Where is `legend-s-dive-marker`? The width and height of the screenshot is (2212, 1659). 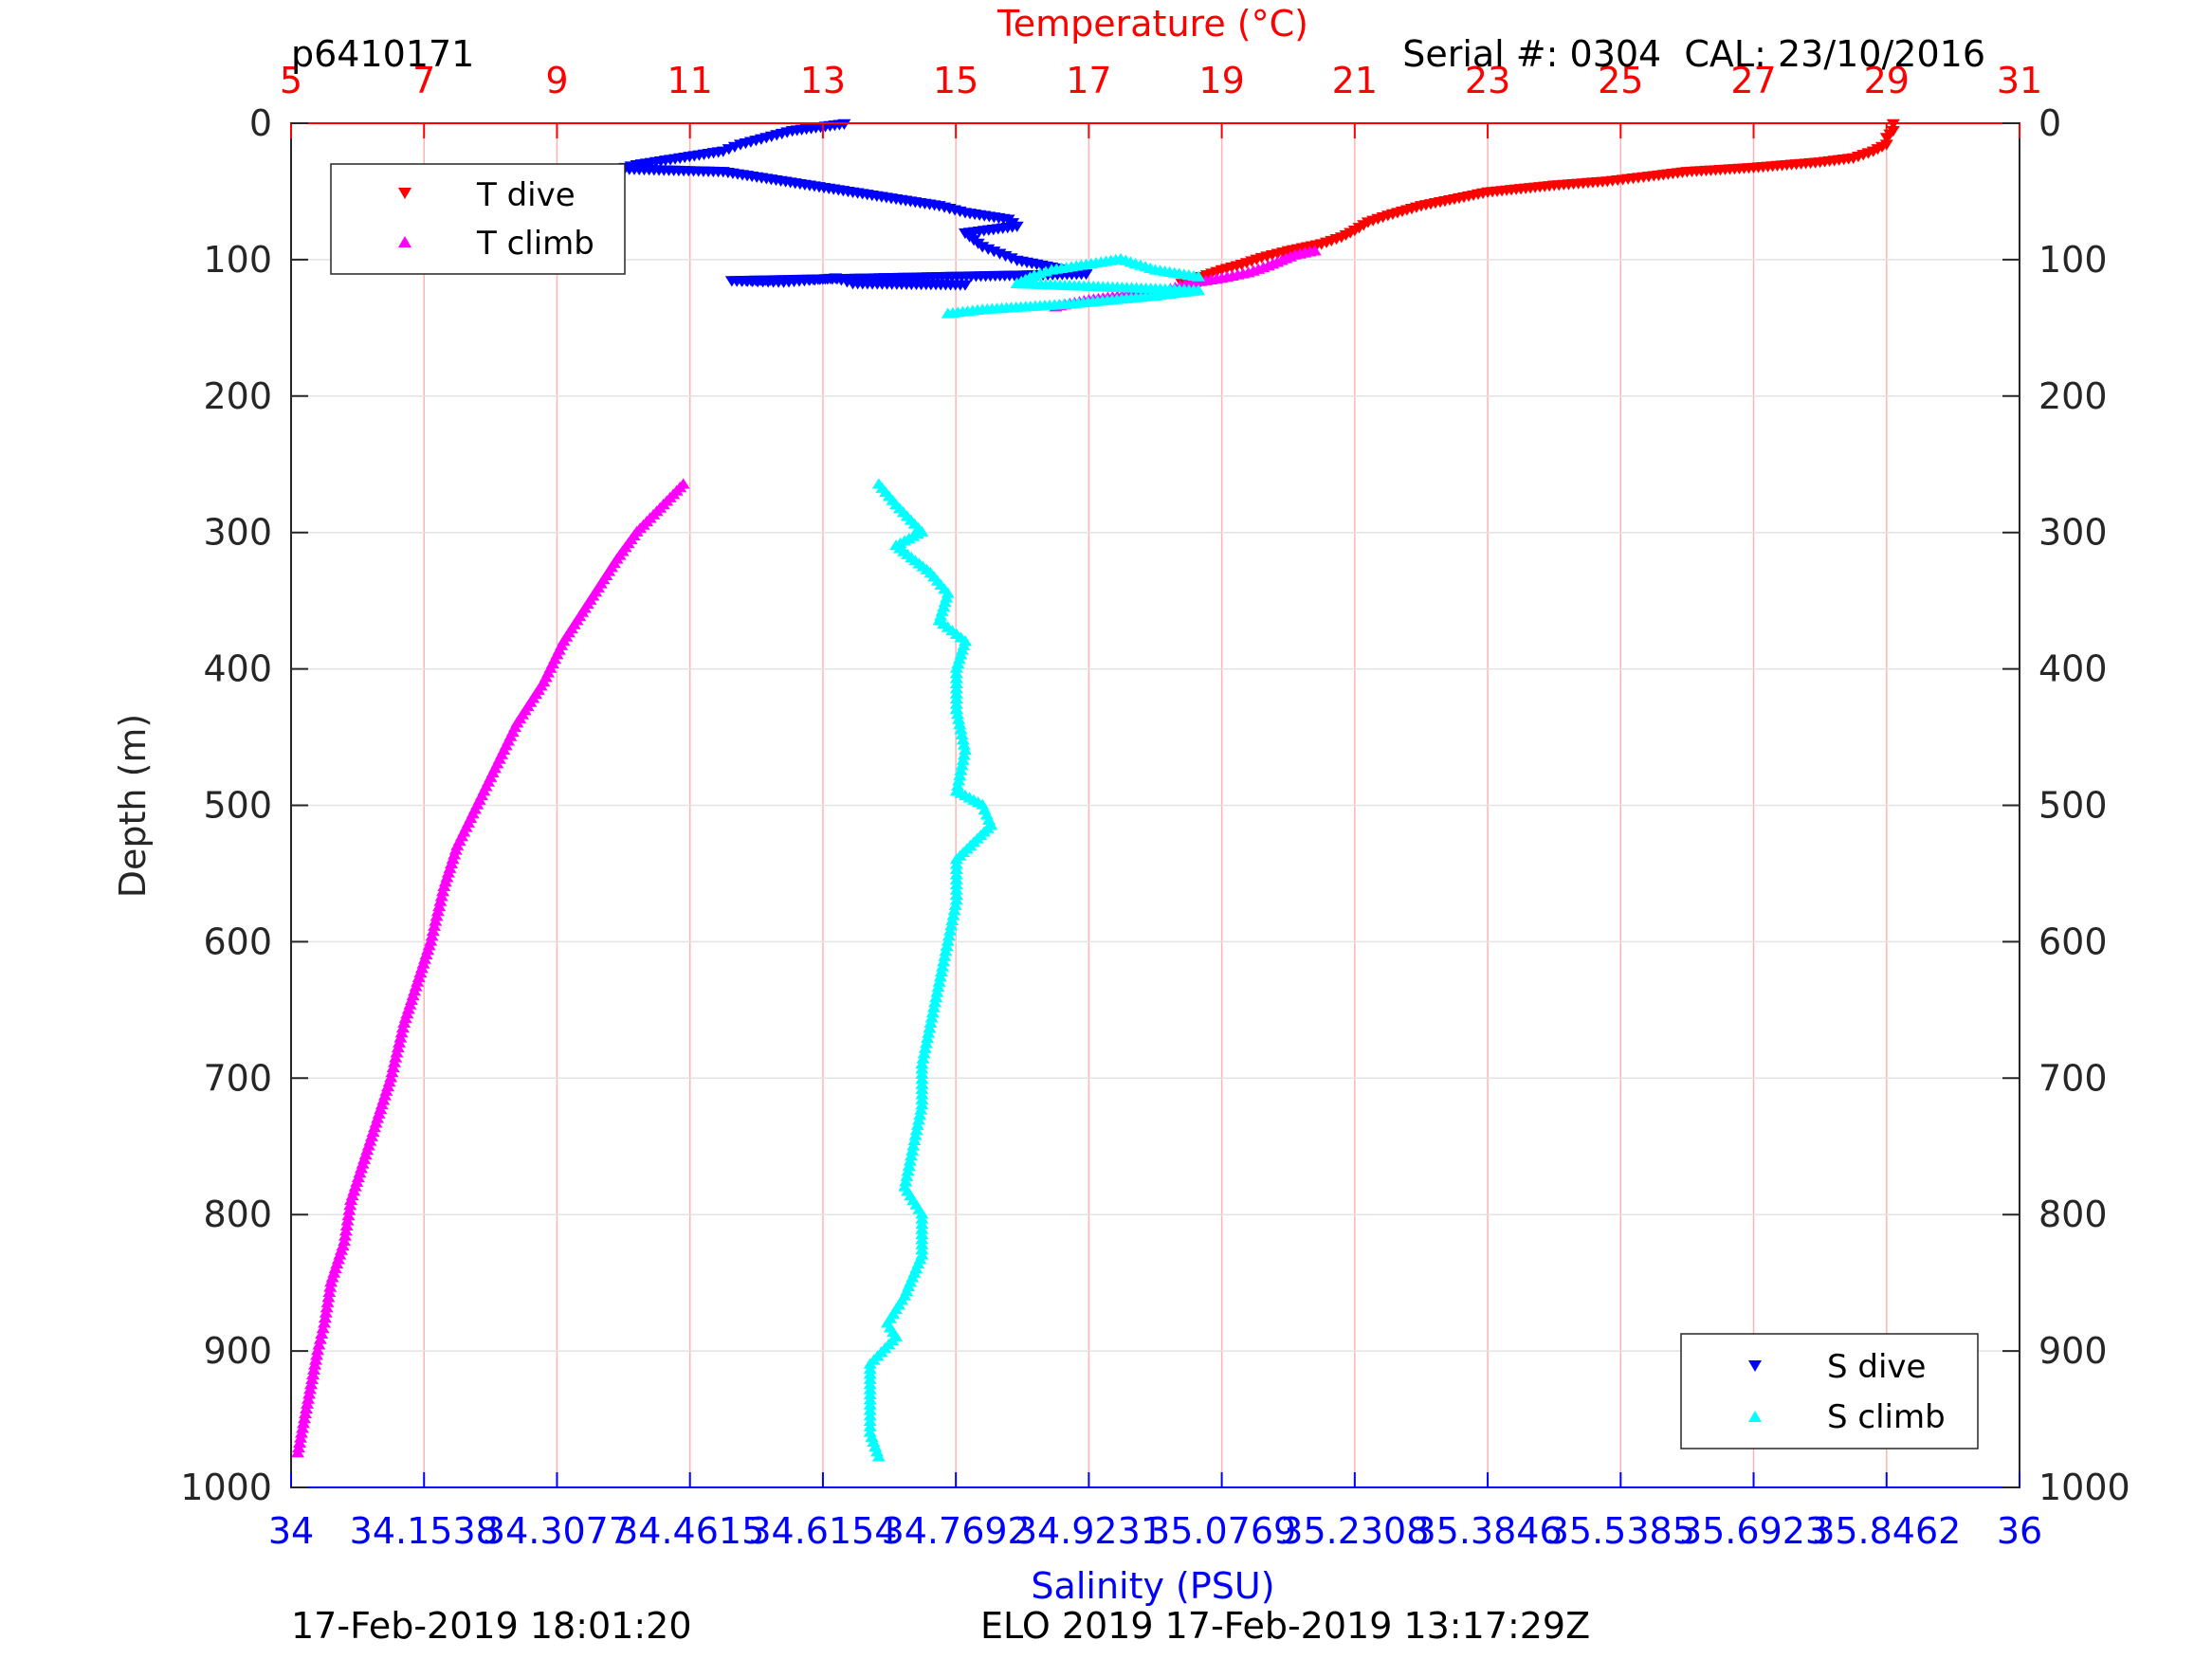 legend-s-dive-marker is located at coordinates (1755, 1366).